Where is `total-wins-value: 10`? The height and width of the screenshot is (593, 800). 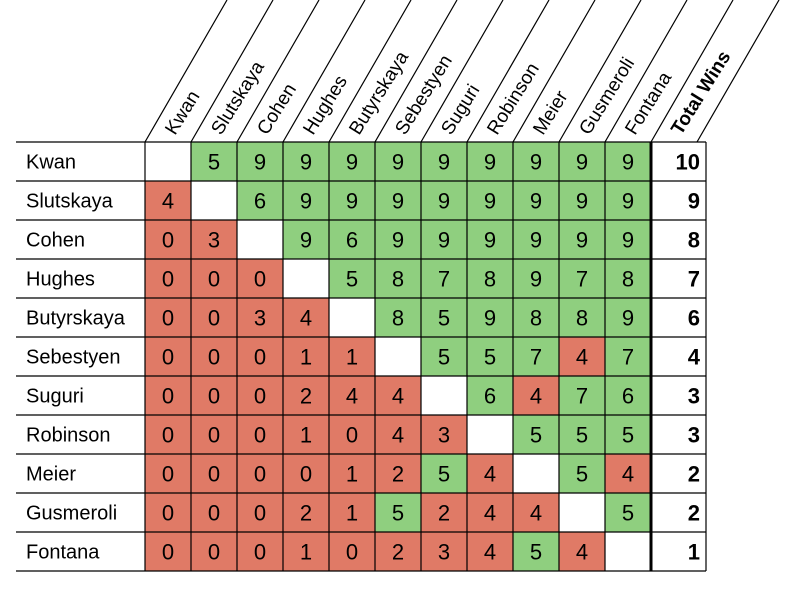 total-wins-value: 10 is located at coordinates (688, 162).